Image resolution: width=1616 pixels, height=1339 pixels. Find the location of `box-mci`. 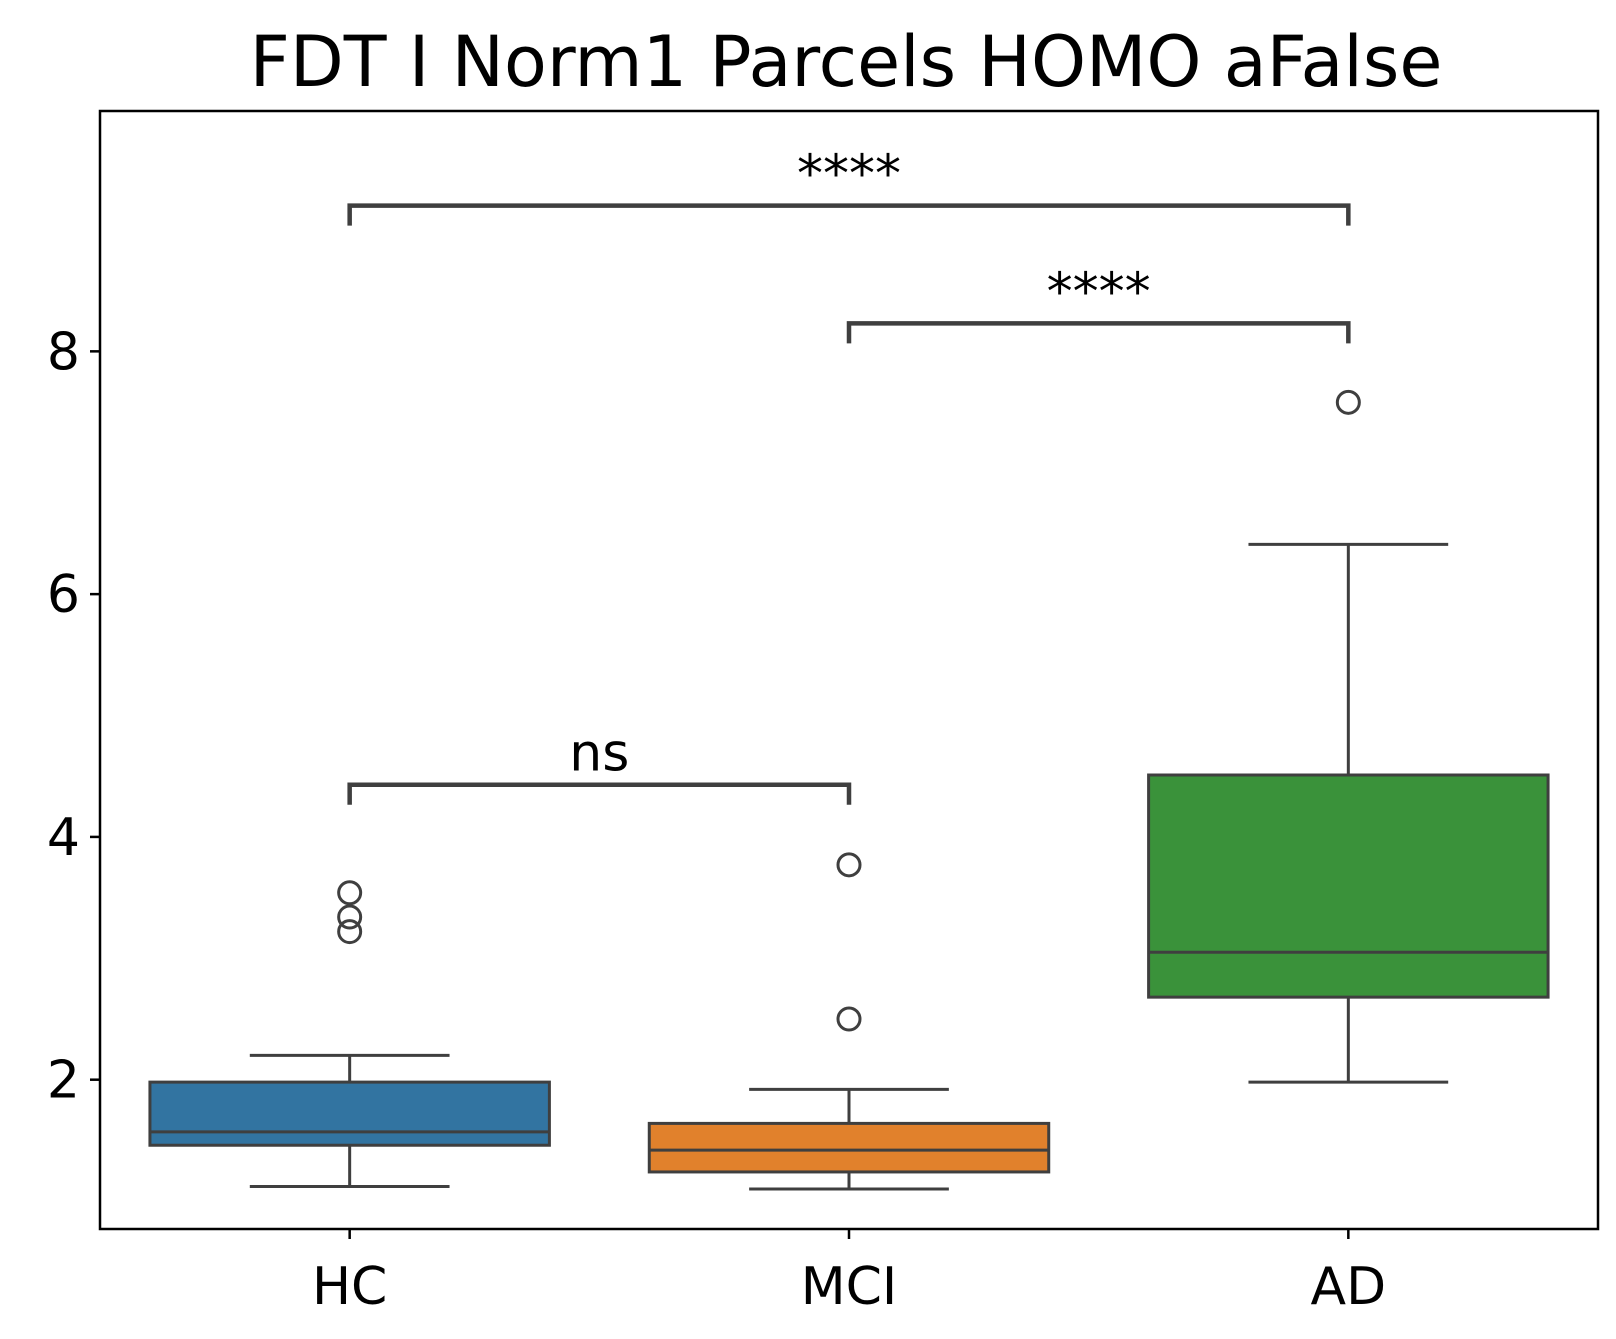

box-mci is located at coordinates (849, 1147).